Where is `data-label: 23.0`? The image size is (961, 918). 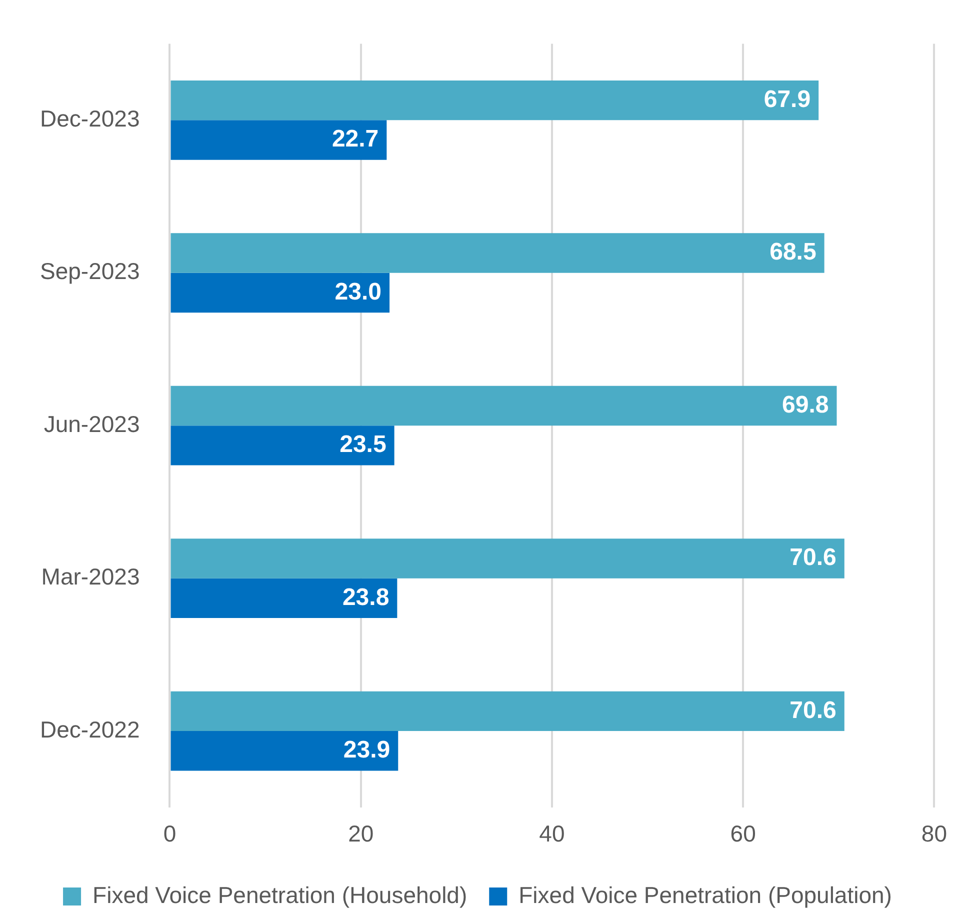 data-label: 23.0 is located at coordinates (358, 292).